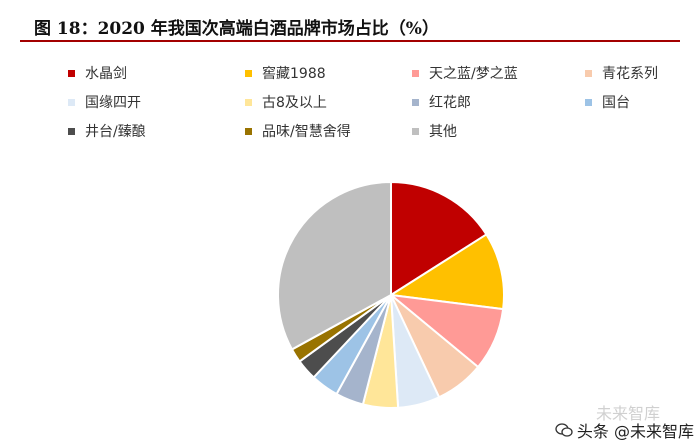  I want to click on legend-item: 品味/智慧舍得, so click(298, 131).